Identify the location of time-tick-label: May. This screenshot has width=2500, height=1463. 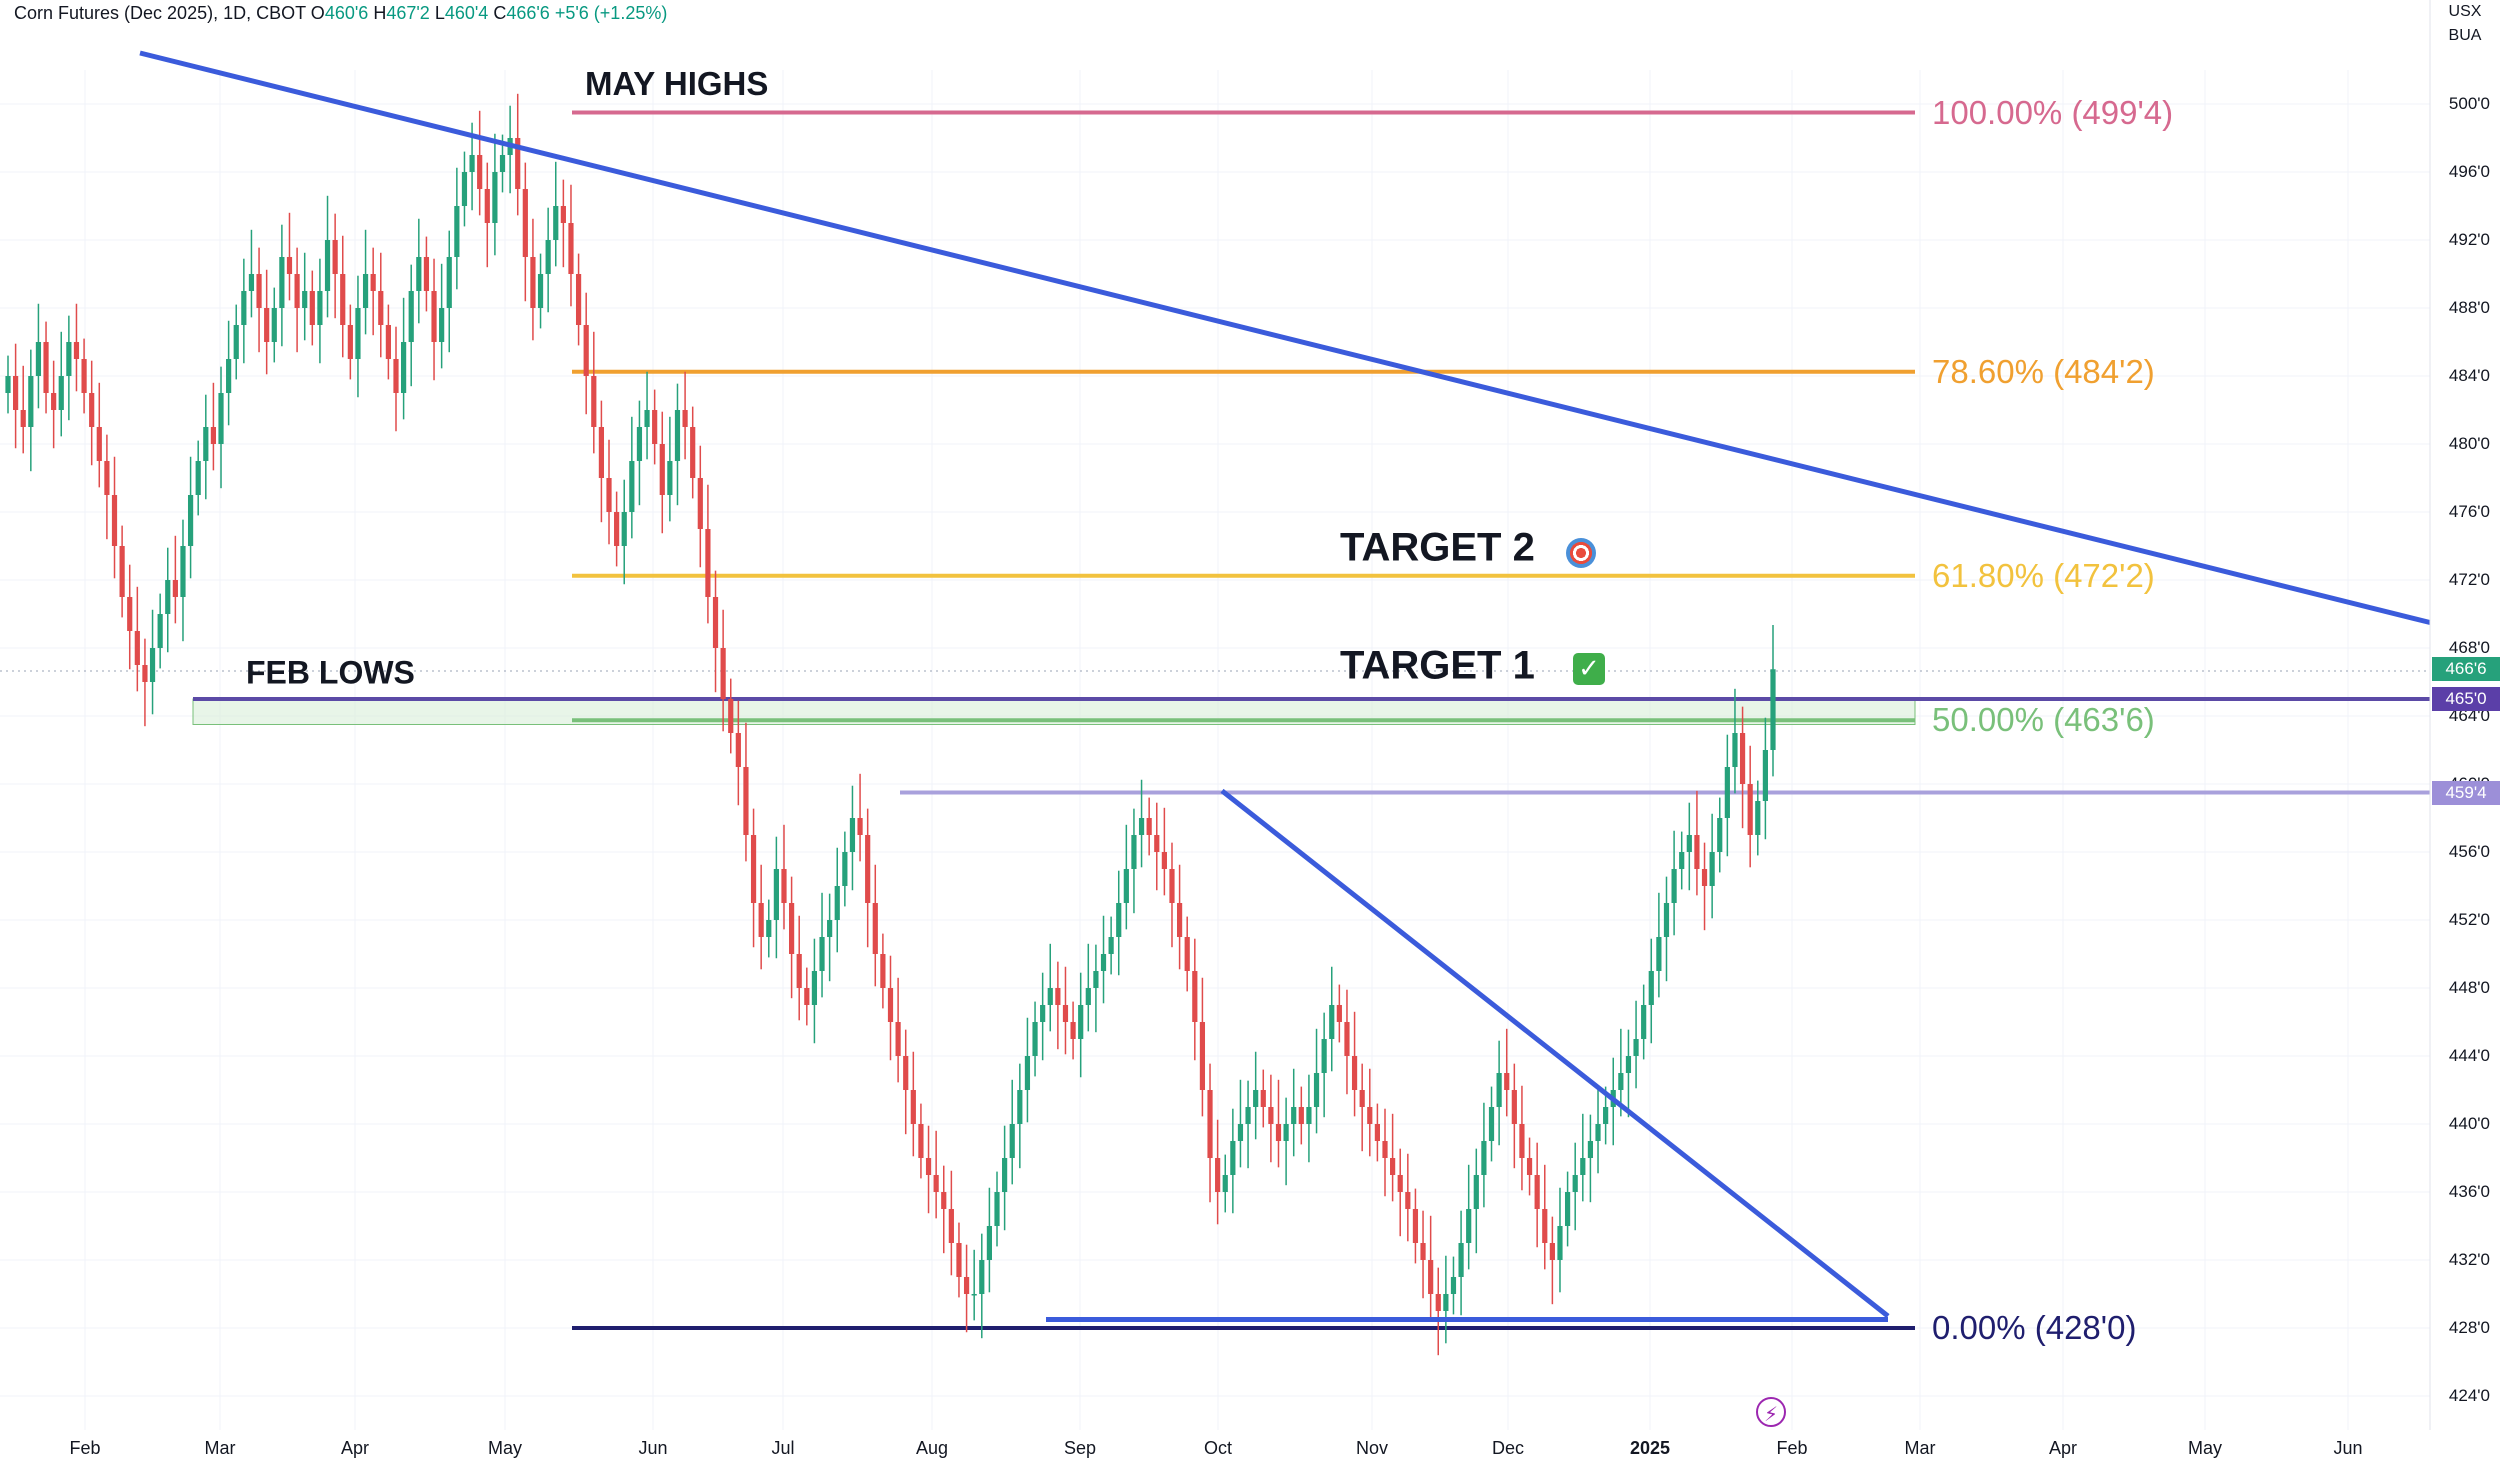
(505, 1448).